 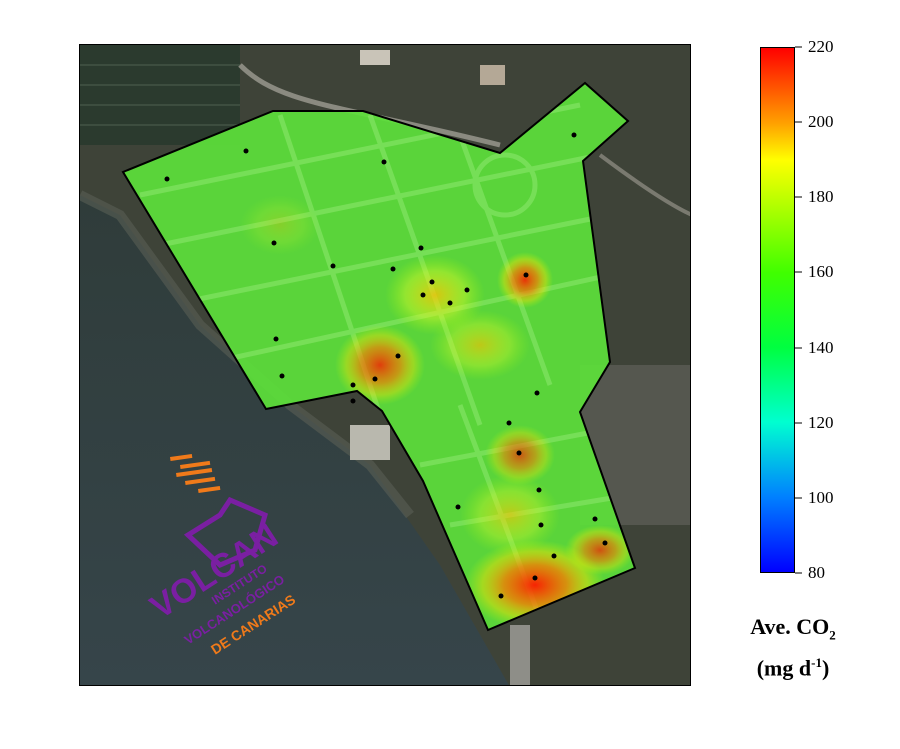 I want to click on logo-emblem-frame, so click(x=226, y=532).